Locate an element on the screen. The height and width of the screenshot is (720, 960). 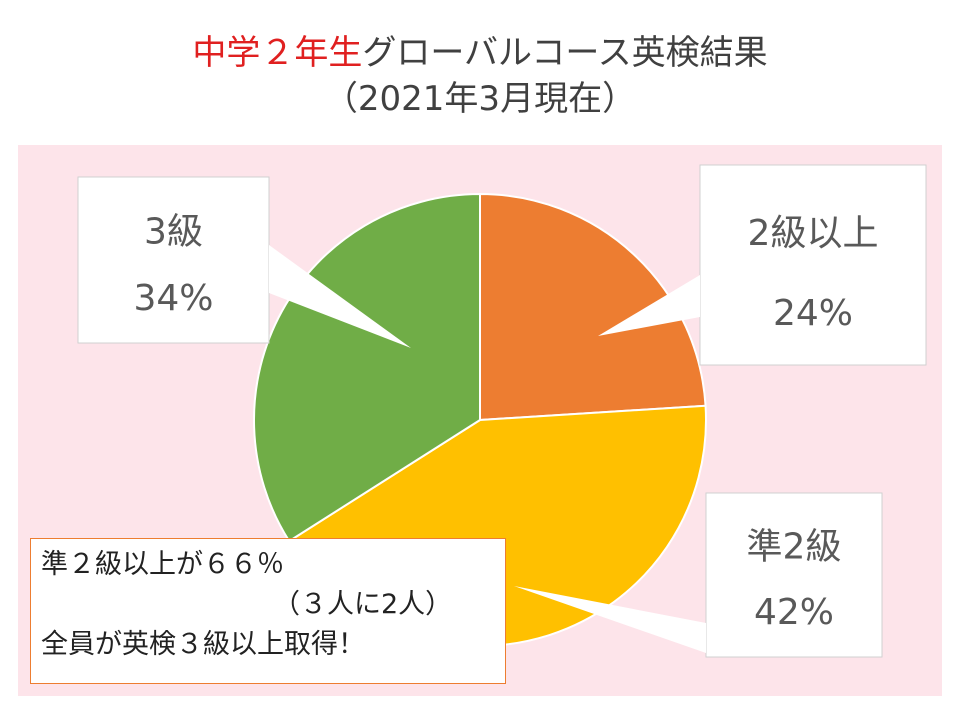
note-line-2: （３人に2人） is located at coordinates (363, 604).